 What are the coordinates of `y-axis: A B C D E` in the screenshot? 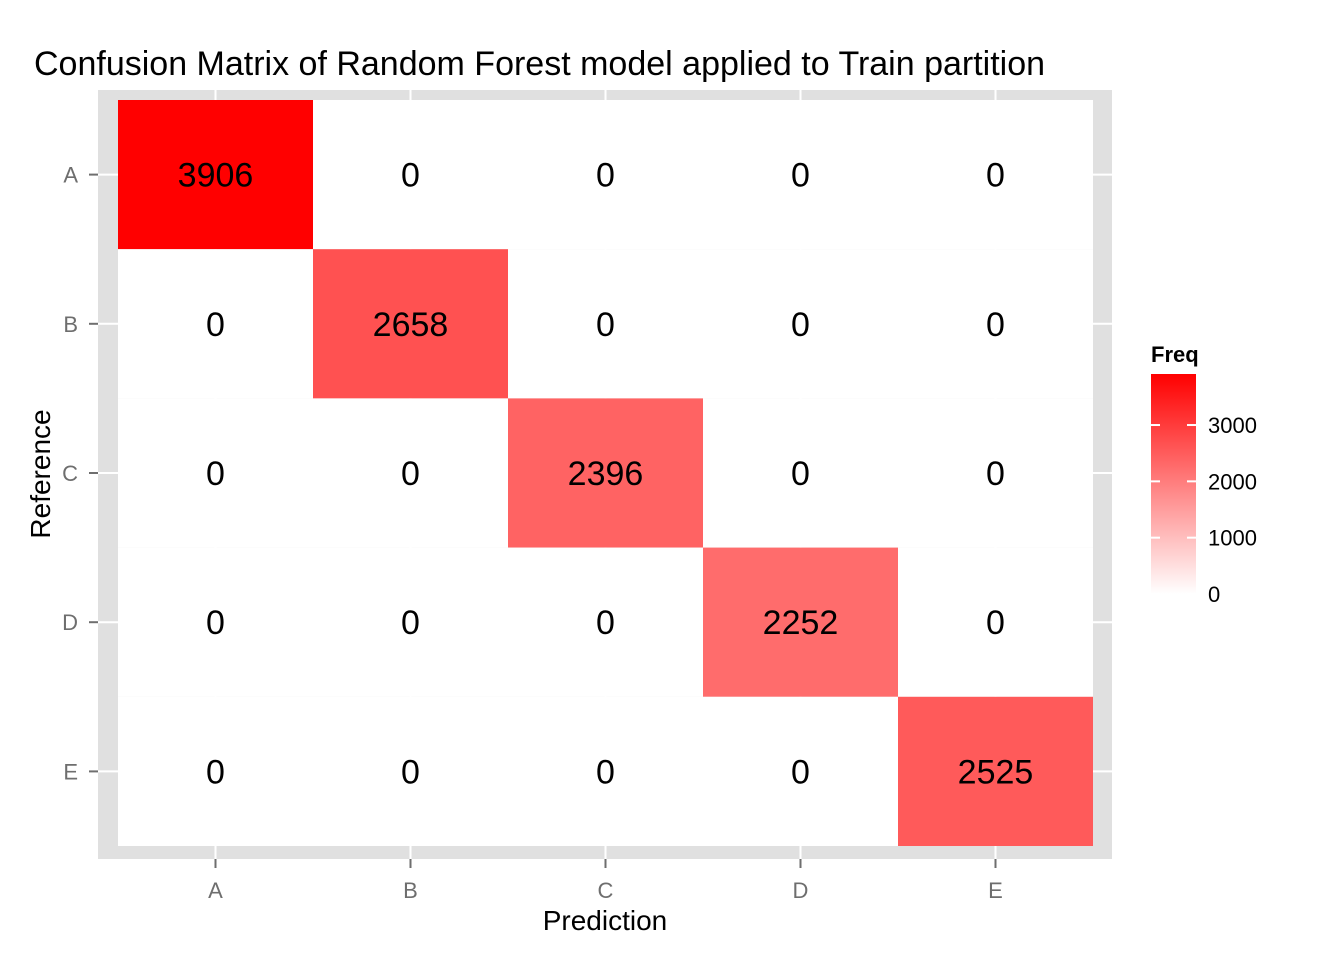 It's located at (80, 473).